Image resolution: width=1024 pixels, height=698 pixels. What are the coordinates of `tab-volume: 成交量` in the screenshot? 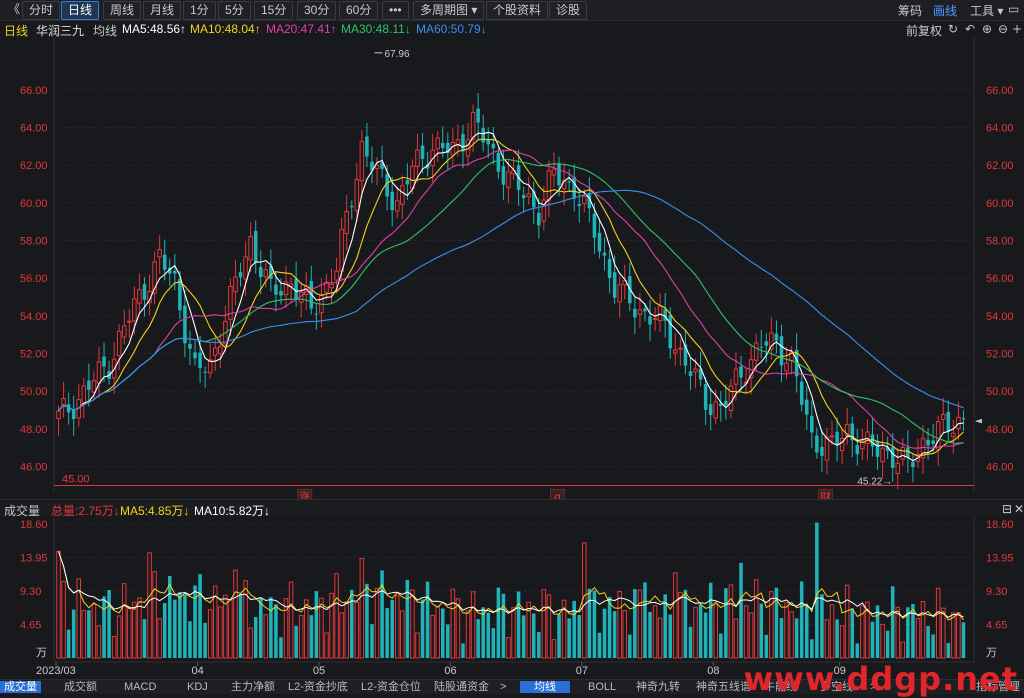 It's located at (20, 687).